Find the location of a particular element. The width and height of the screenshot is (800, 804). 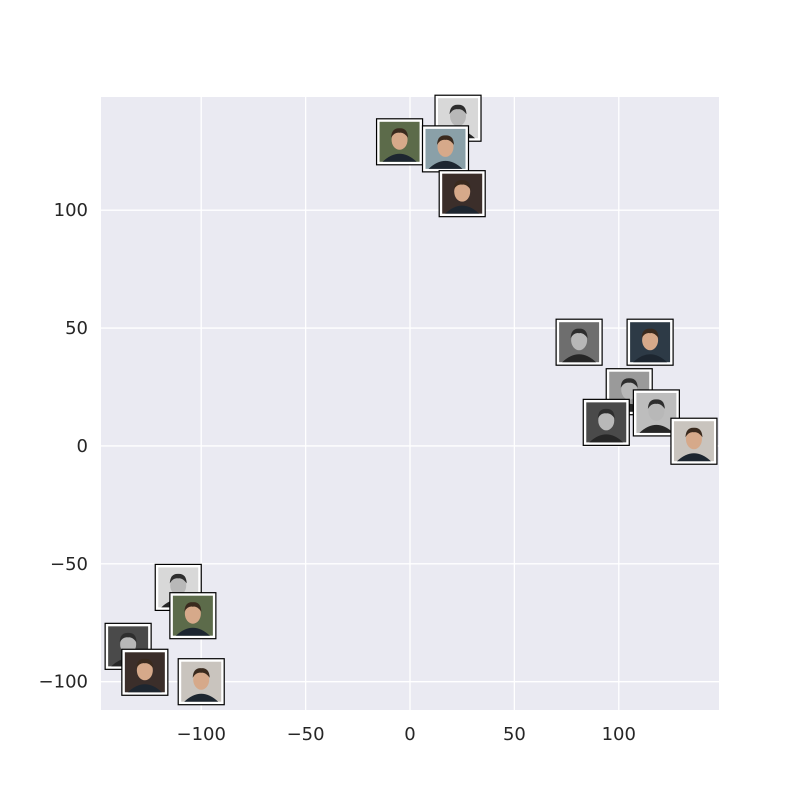

x-tick-label: −50 is located at coordinates (306, 734).